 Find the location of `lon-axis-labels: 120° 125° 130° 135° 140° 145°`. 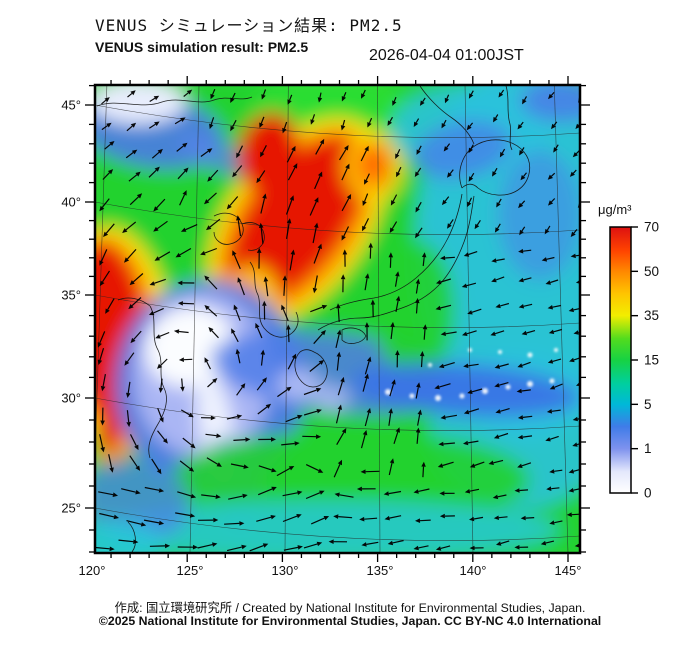

lon-axis-labels: 120° 125° 130° 135° 140° 145° is located at coordinates (330, 570).